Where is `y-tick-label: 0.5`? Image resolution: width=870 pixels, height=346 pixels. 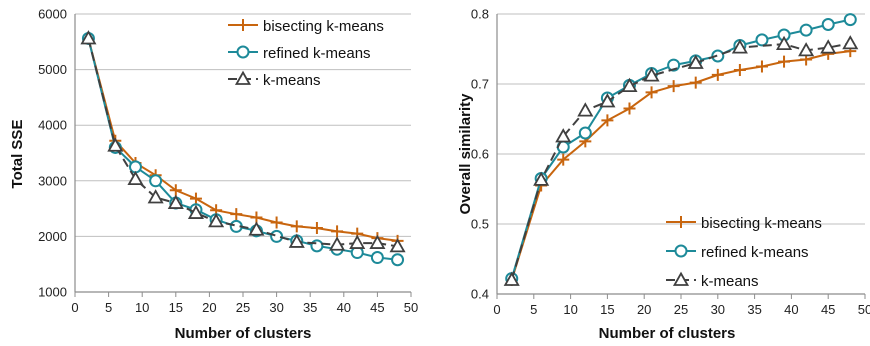 y-tick-label: 0.5 is located at coordinates (480, 224).